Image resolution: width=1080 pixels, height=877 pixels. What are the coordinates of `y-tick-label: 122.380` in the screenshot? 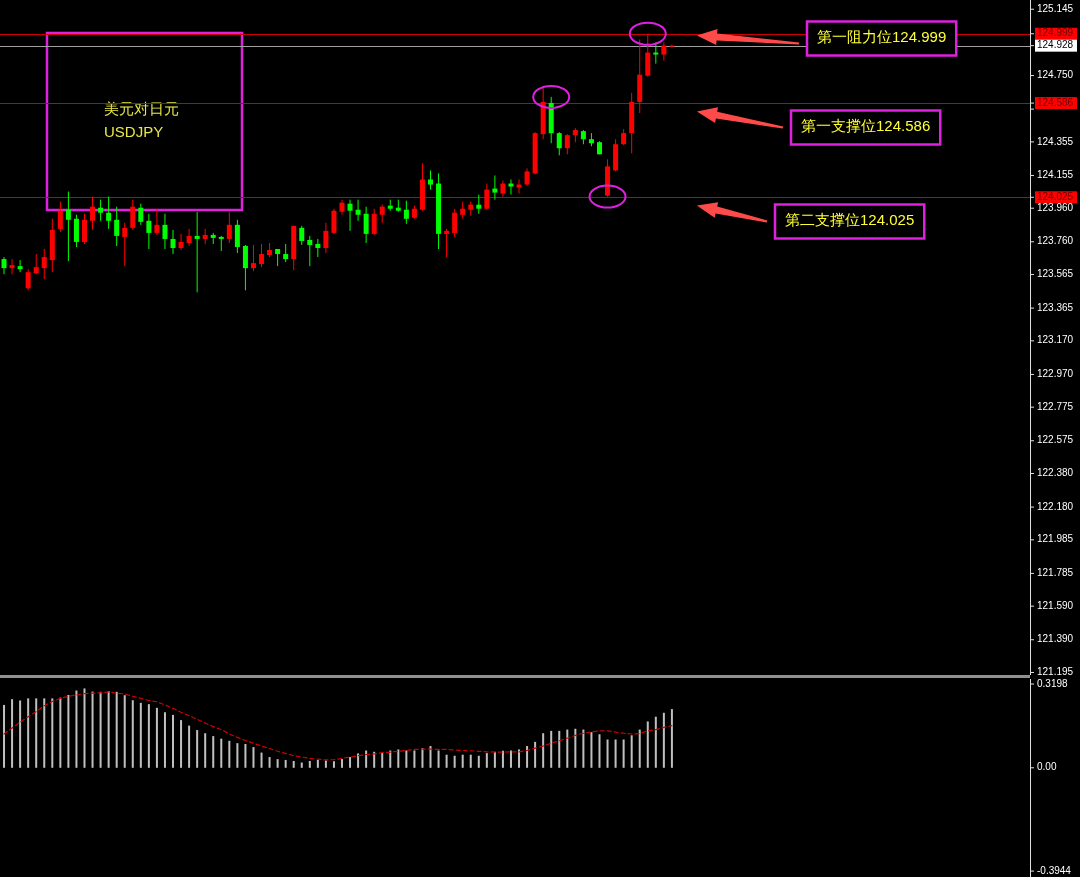 It's located at (1055, 473).